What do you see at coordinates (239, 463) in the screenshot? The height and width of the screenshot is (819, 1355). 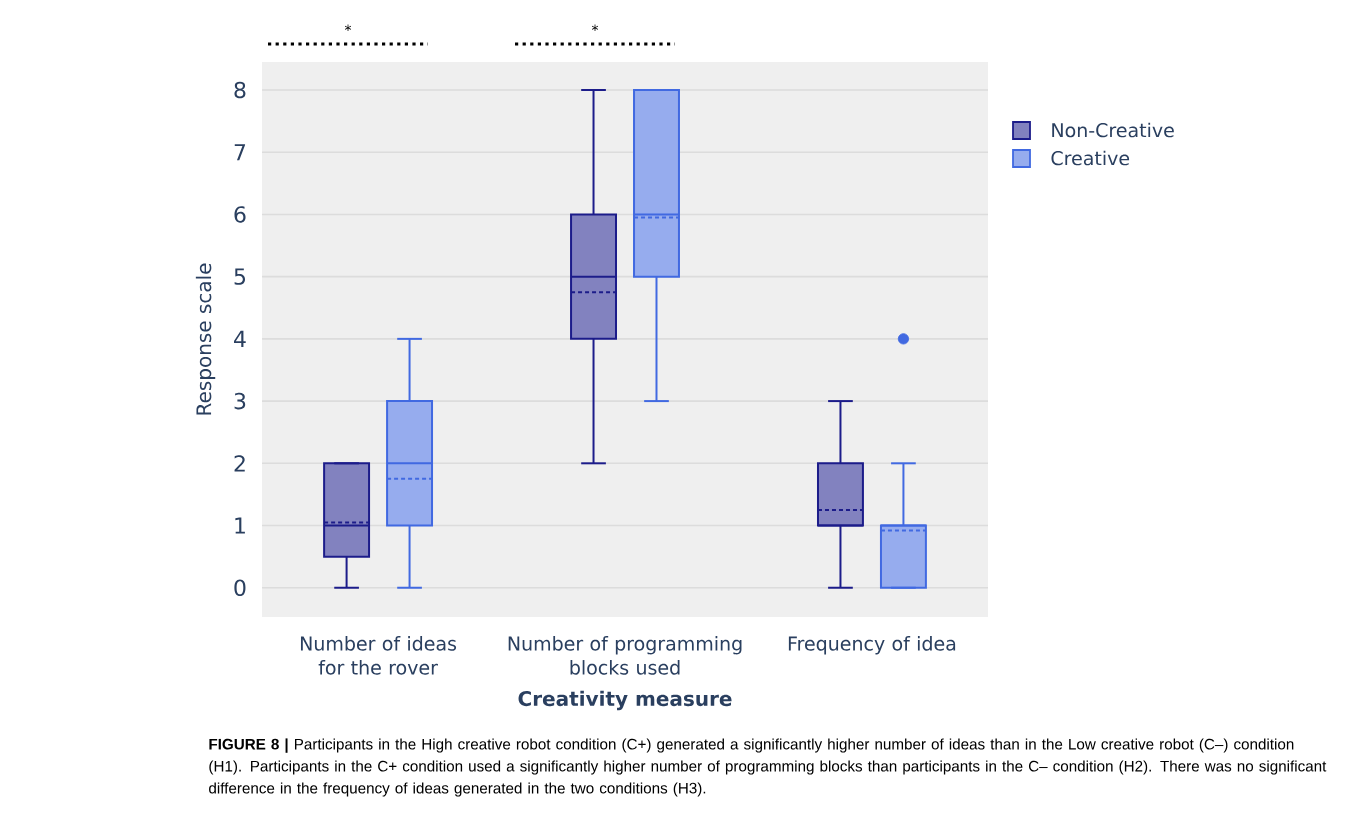 I see `y-tick-label: 2` at bounding box center [239, 463].